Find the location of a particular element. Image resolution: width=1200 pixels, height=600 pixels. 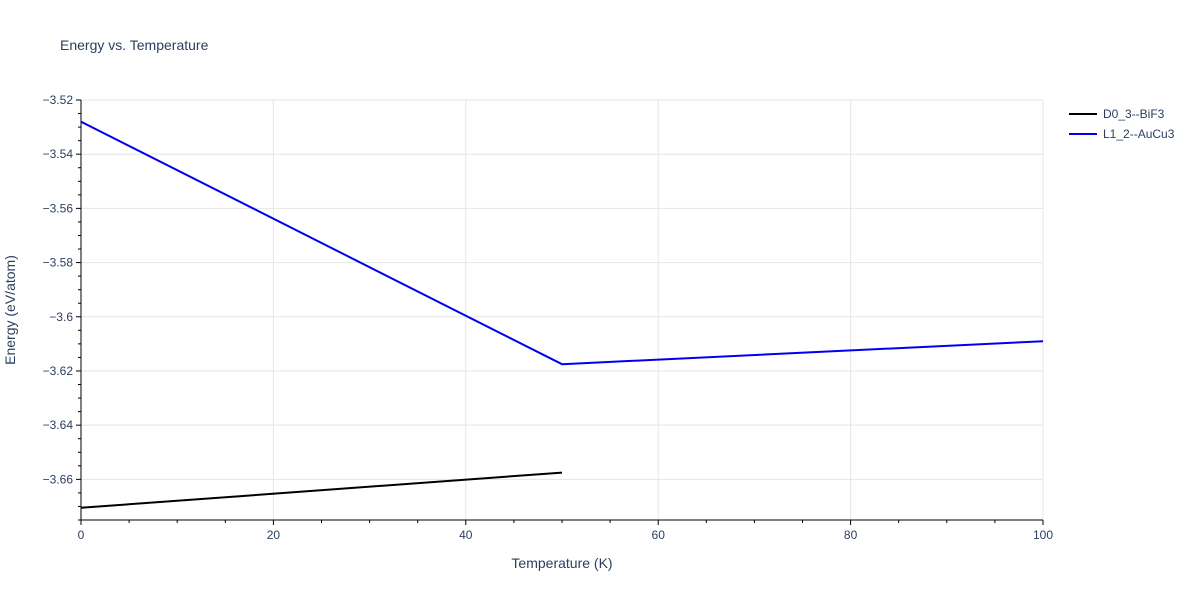

y-tick-label: −3.66 is located at coordinates (58, 479).